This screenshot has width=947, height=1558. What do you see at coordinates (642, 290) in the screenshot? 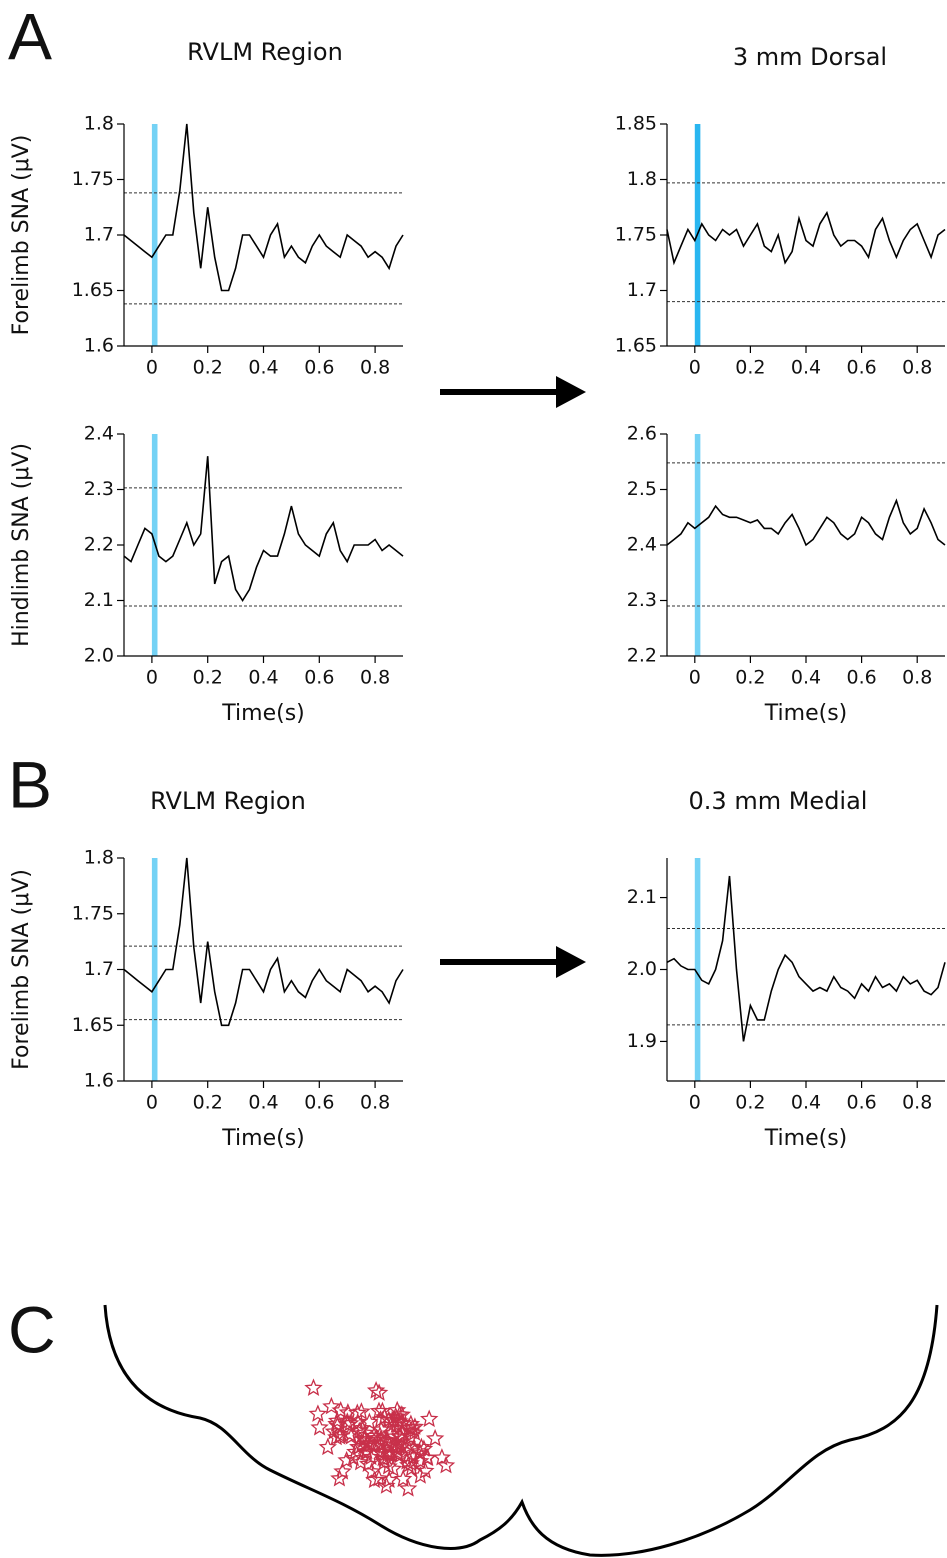
I see `y-tick-label: 1.7` at bounding box center [642, 290].